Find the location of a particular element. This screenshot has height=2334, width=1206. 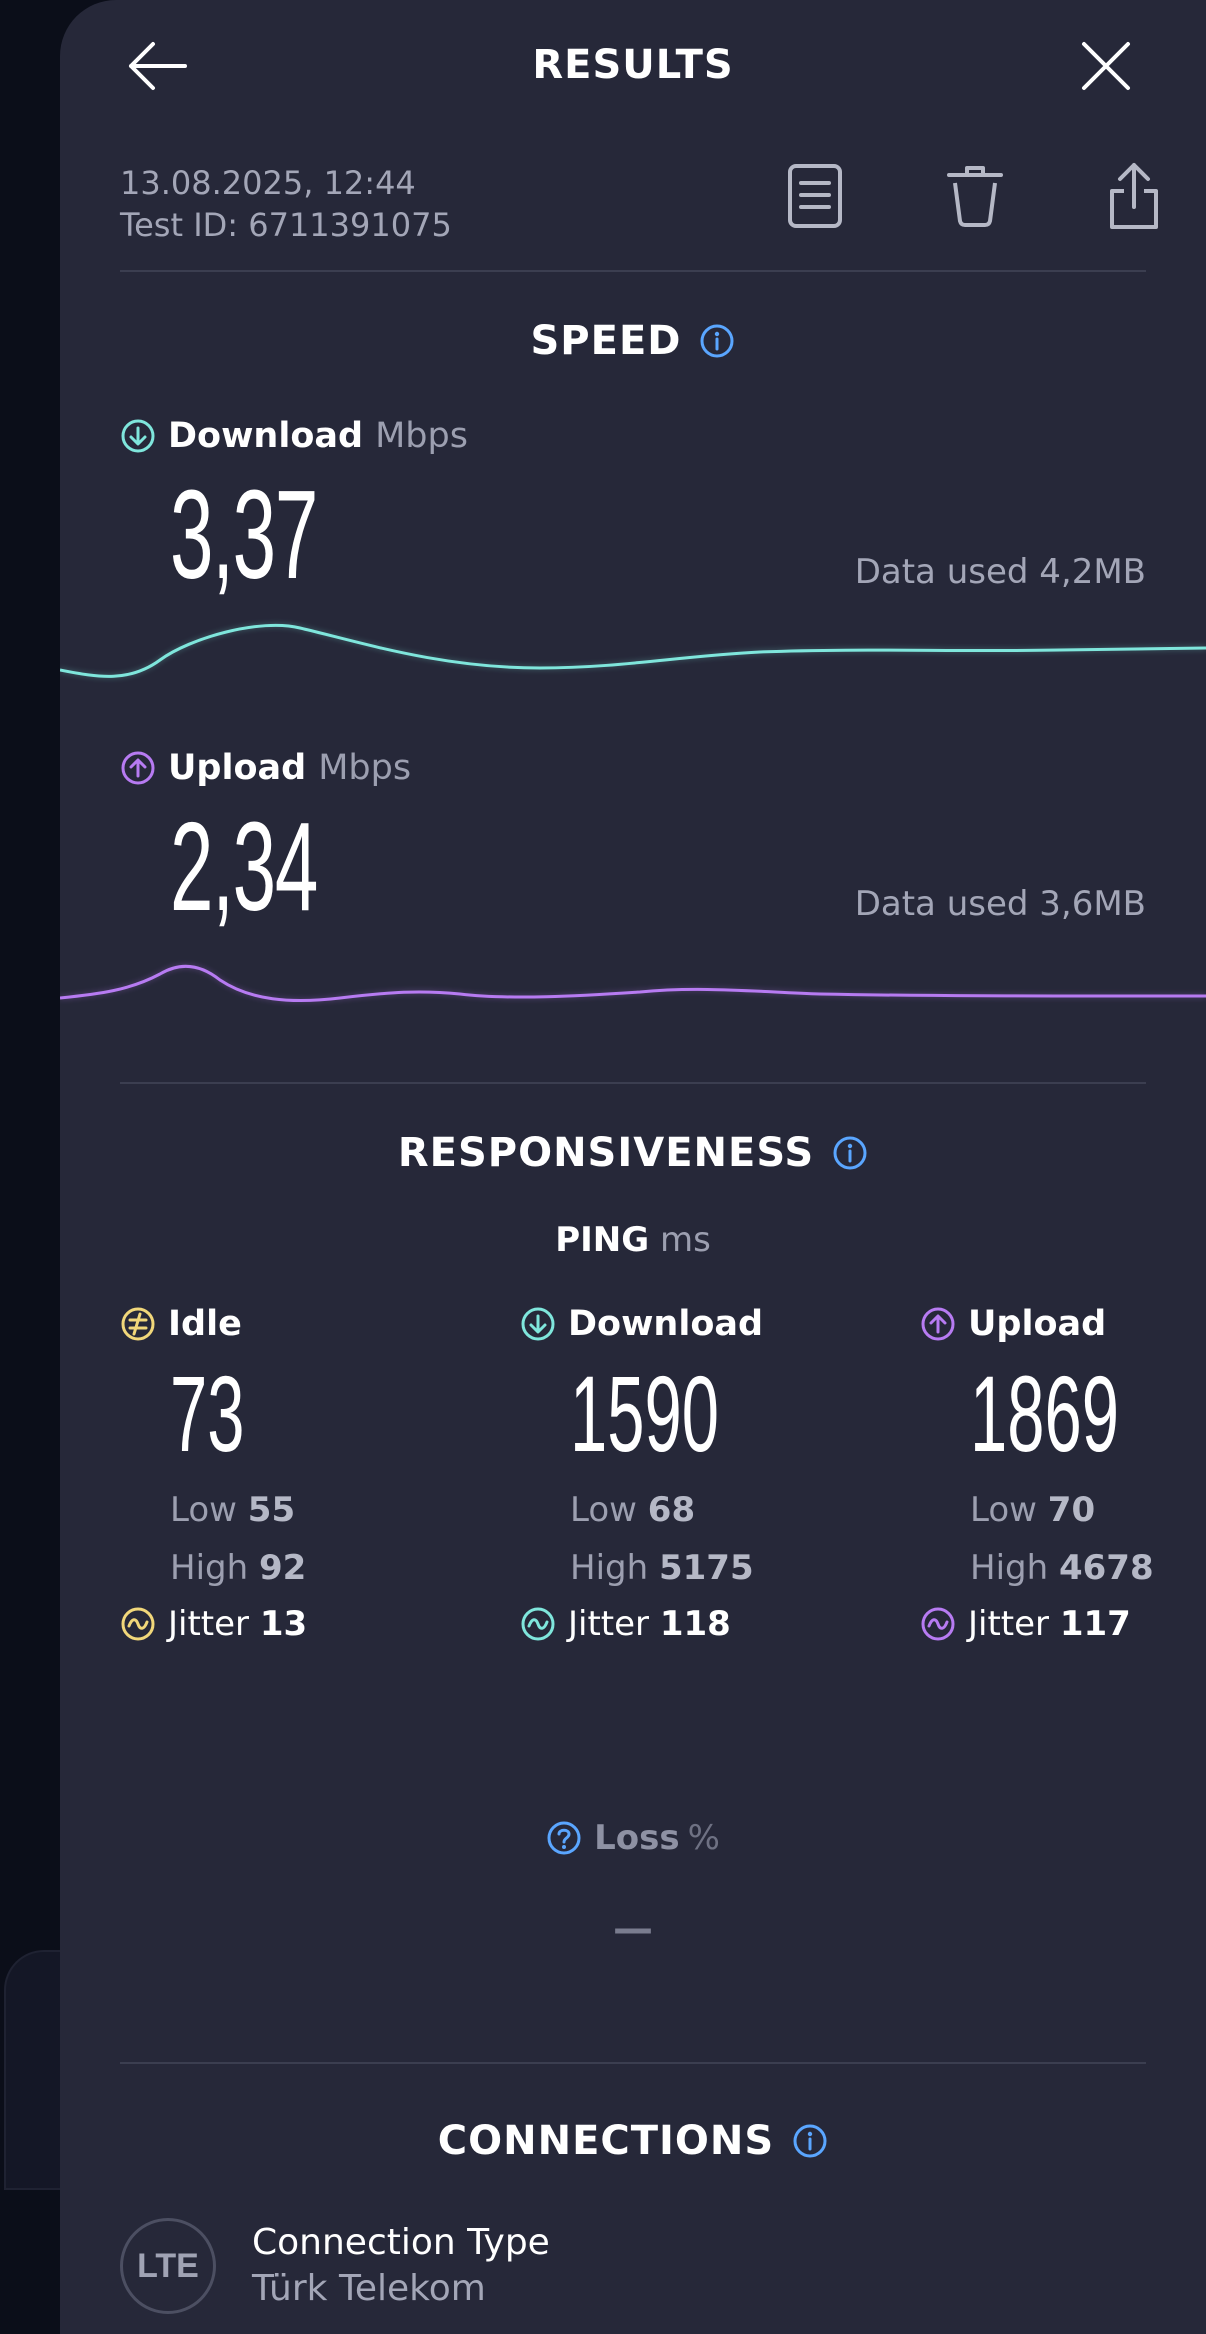

speed-section-title: SPEED is located at coordinates (633, 341).